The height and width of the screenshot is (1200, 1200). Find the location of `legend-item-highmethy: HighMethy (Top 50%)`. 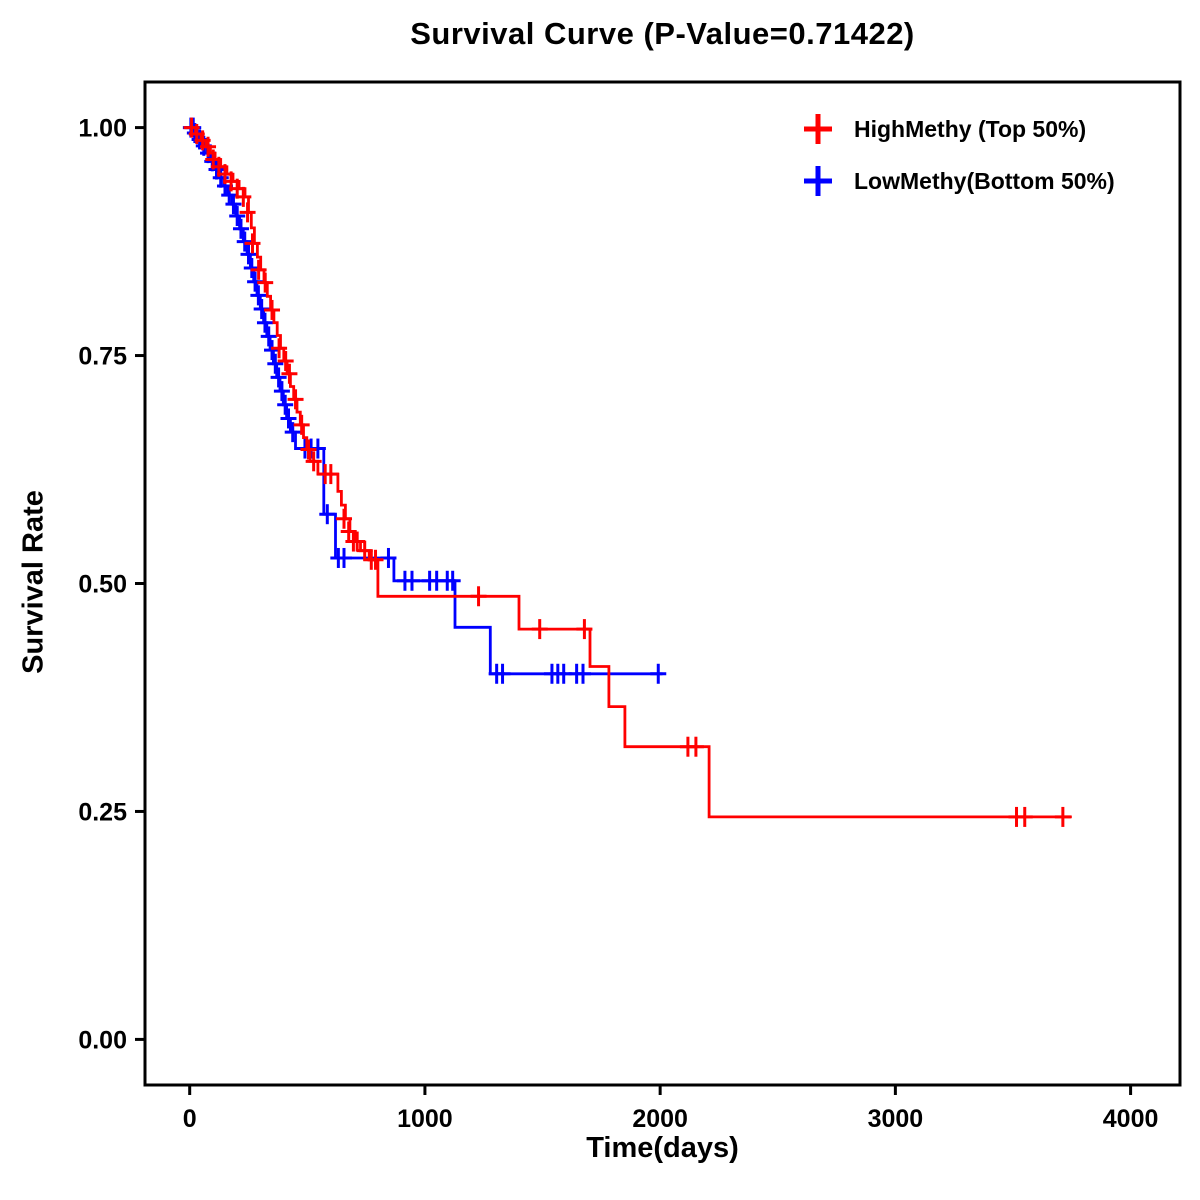

legend-item-highmethy: HighMethy (Top 50%) is located at coordinates (957, 129).